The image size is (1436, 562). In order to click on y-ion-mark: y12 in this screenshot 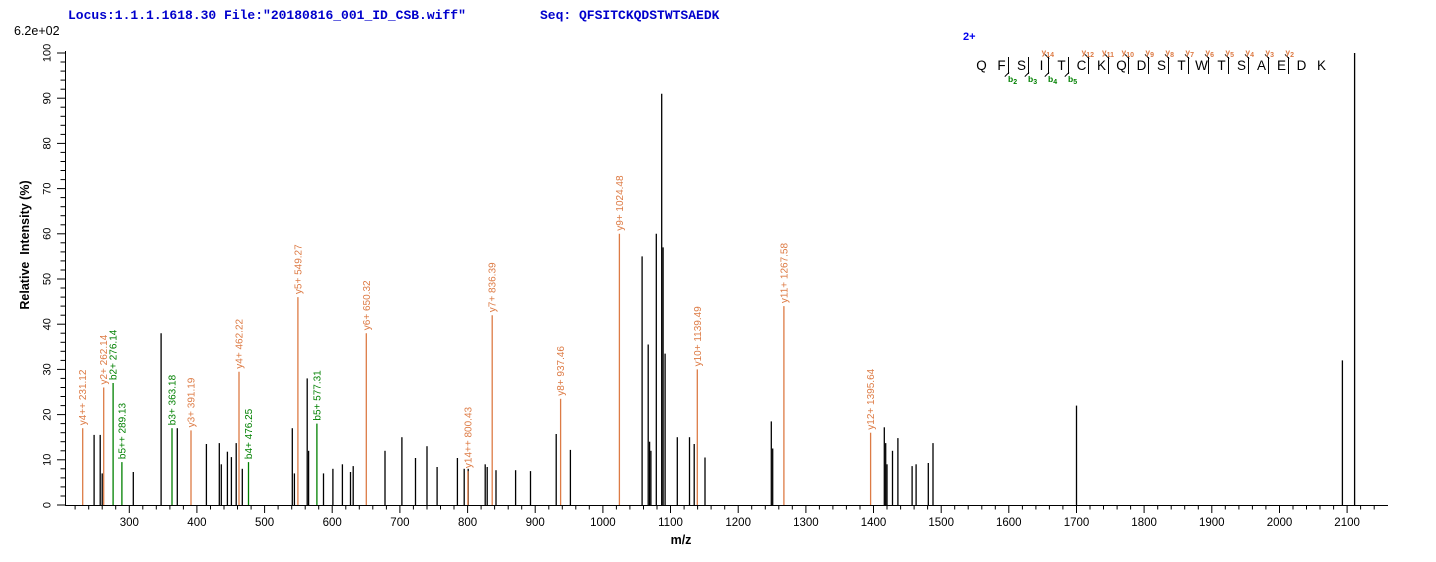, I will do `click(1087, 53)`.